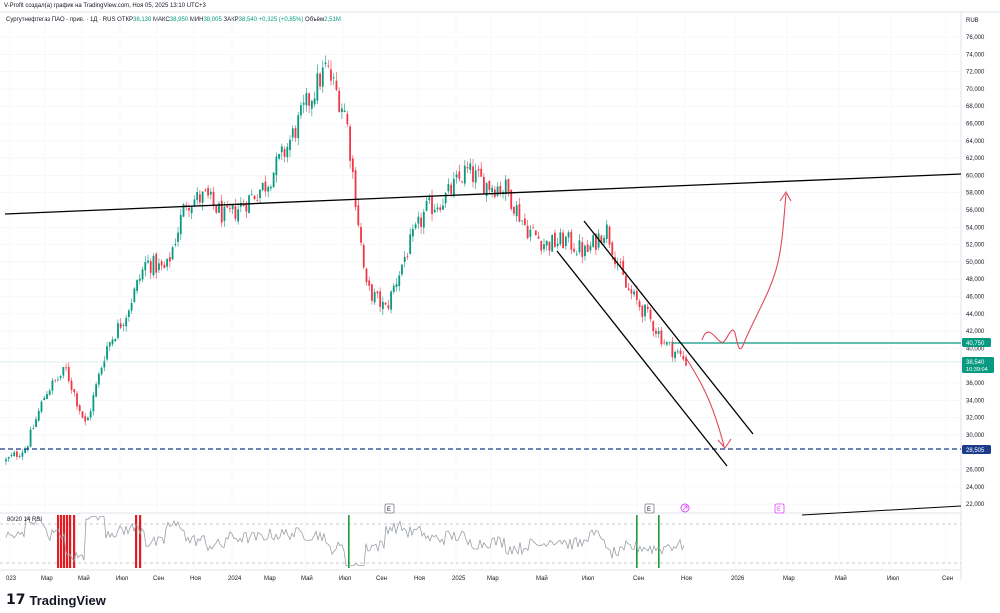 Image resolution: width=1000 pixels, height=613 pixels. What do you see at coordinates (738, 579) in the screenshot?
I see `time-tick-label: 2026` at bounding box center [738, 579].